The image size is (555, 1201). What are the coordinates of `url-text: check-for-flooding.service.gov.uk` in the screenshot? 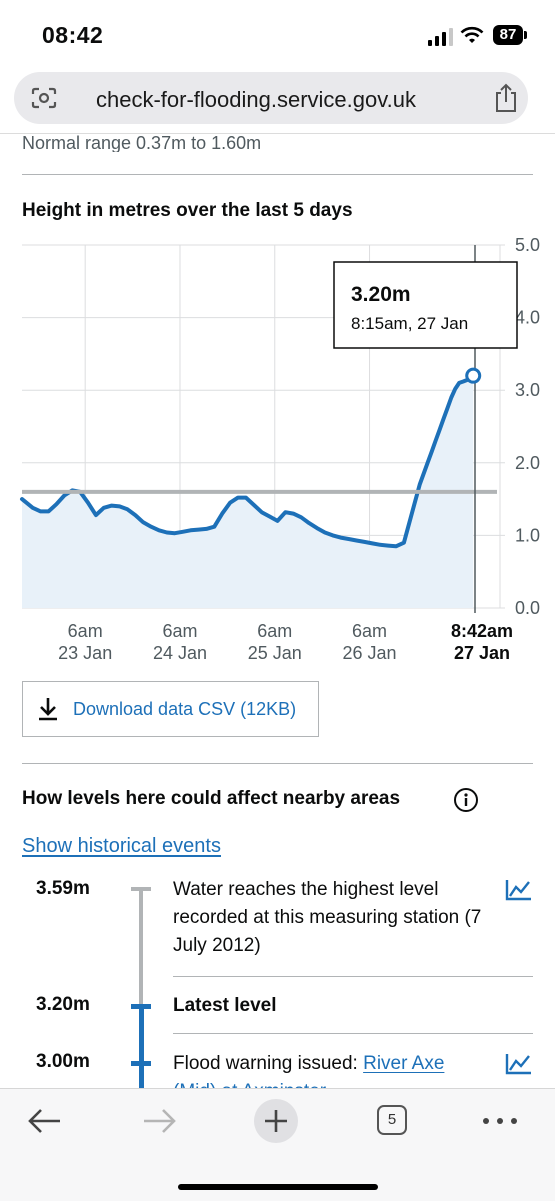 It's located at (256, 99).